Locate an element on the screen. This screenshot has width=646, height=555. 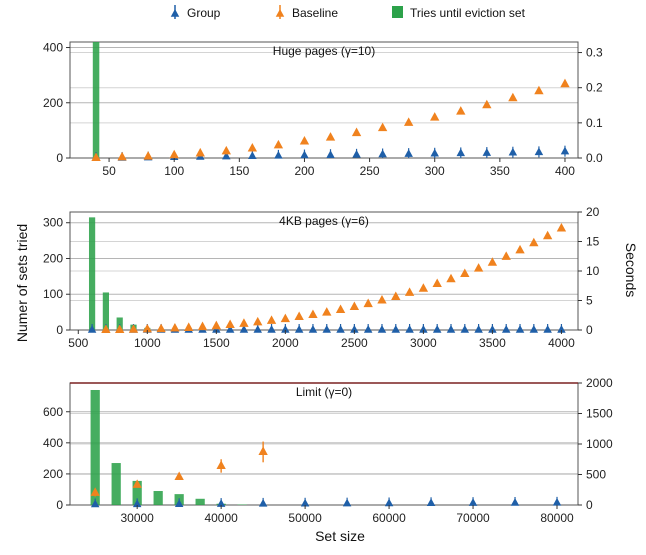
legend-item: Tries until eviction set is located at coordinates (459, 13).